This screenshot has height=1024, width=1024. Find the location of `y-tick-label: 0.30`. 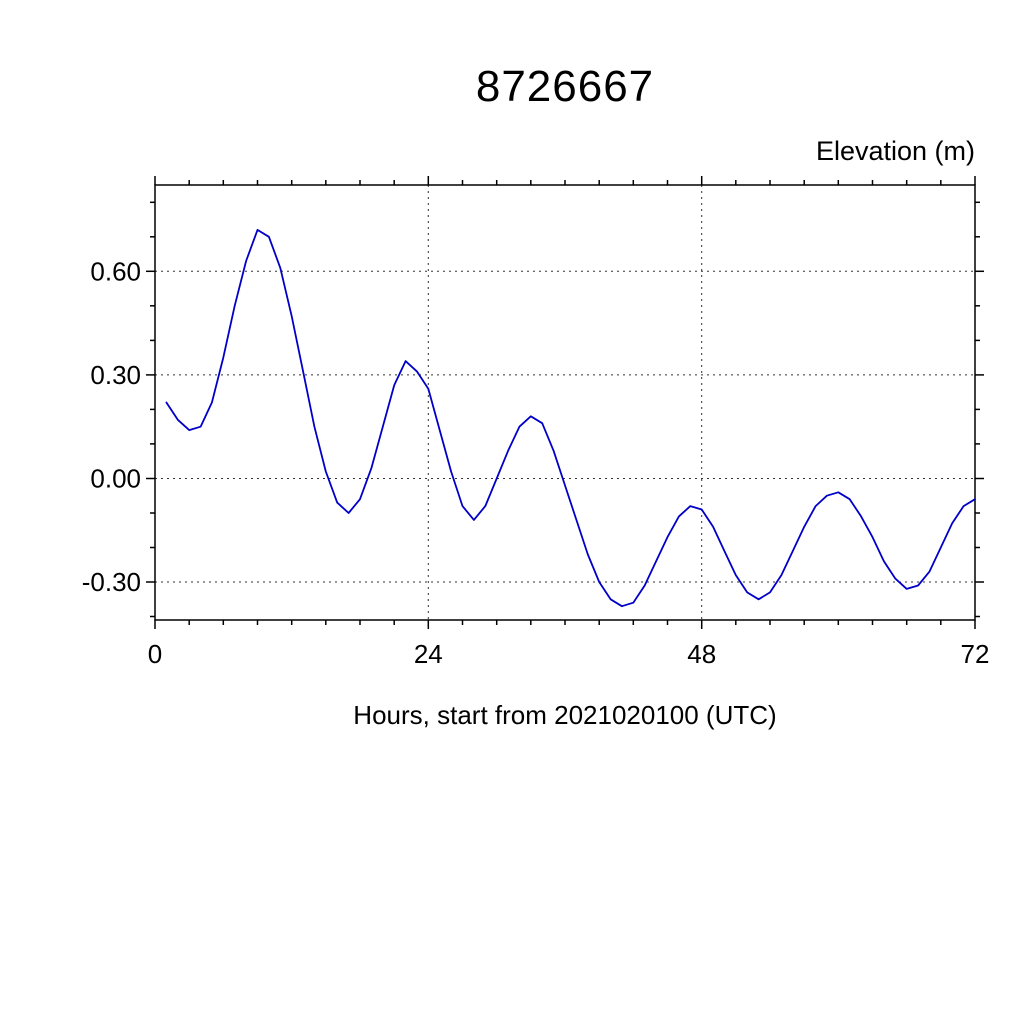

y-tick-label: 0.30 is located at coordinates (115, 375).